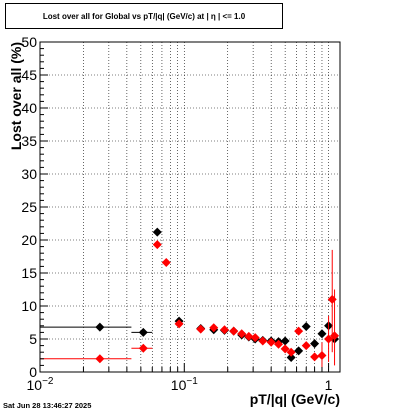  What do you see at coordinates (295, 399) in the screenshot?
I see `x-axis-label: pT/|q| (GeV/c)` at bounding box center [295, 399].